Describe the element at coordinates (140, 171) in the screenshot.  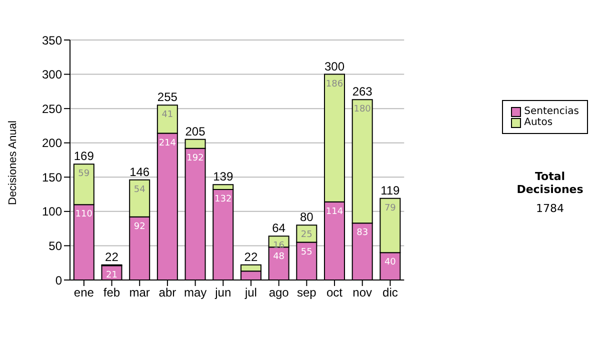
I see `total-label: 146` at that location.